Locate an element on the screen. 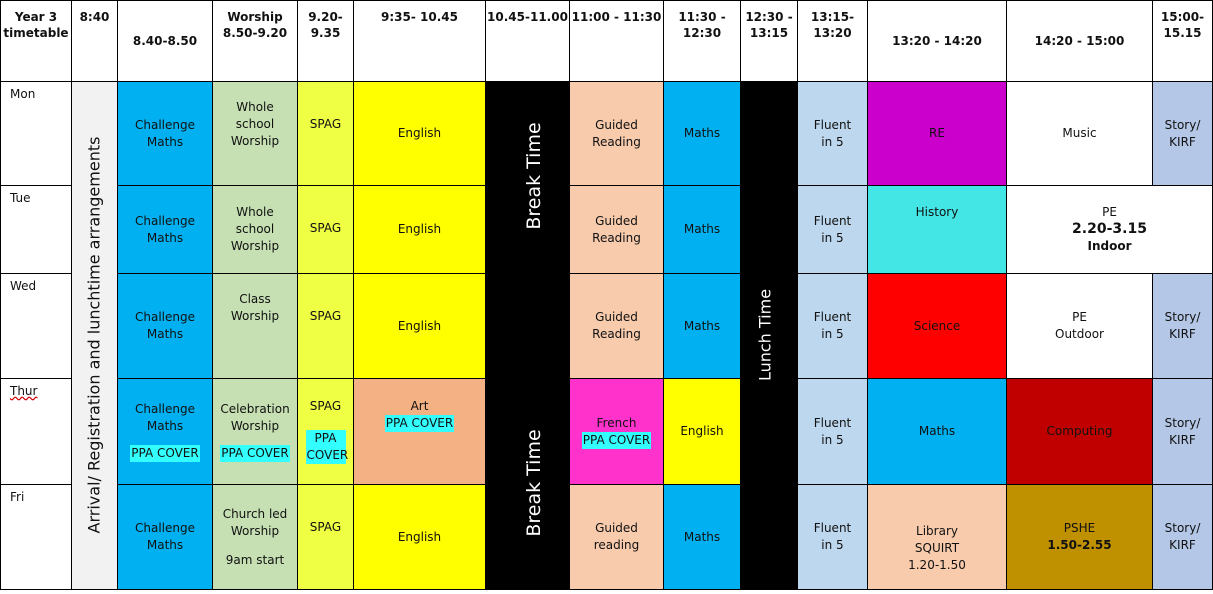  thu-story: Story/ KIRF is located at coordinates (1182, 431).